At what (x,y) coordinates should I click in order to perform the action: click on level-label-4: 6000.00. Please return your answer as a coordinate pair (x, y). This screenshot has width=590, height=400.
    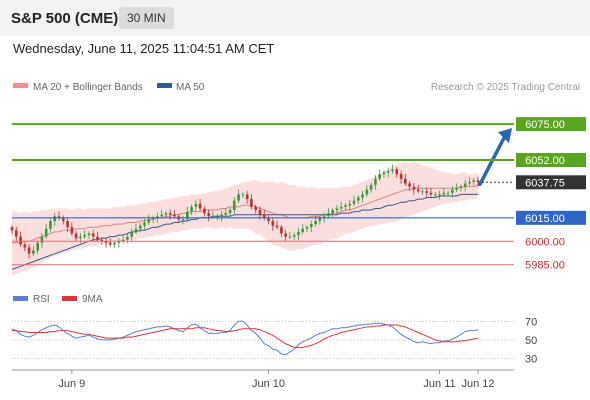
    Looking at the image, I should click on (545, 242).